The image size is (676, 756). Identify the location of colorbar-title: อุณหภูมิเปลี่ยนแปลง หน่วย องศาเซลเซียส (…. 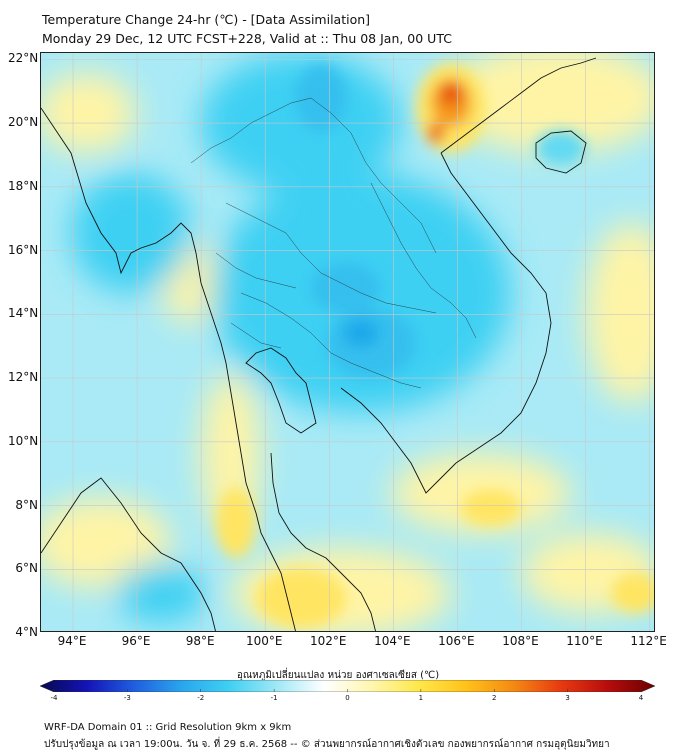
(338, 675).